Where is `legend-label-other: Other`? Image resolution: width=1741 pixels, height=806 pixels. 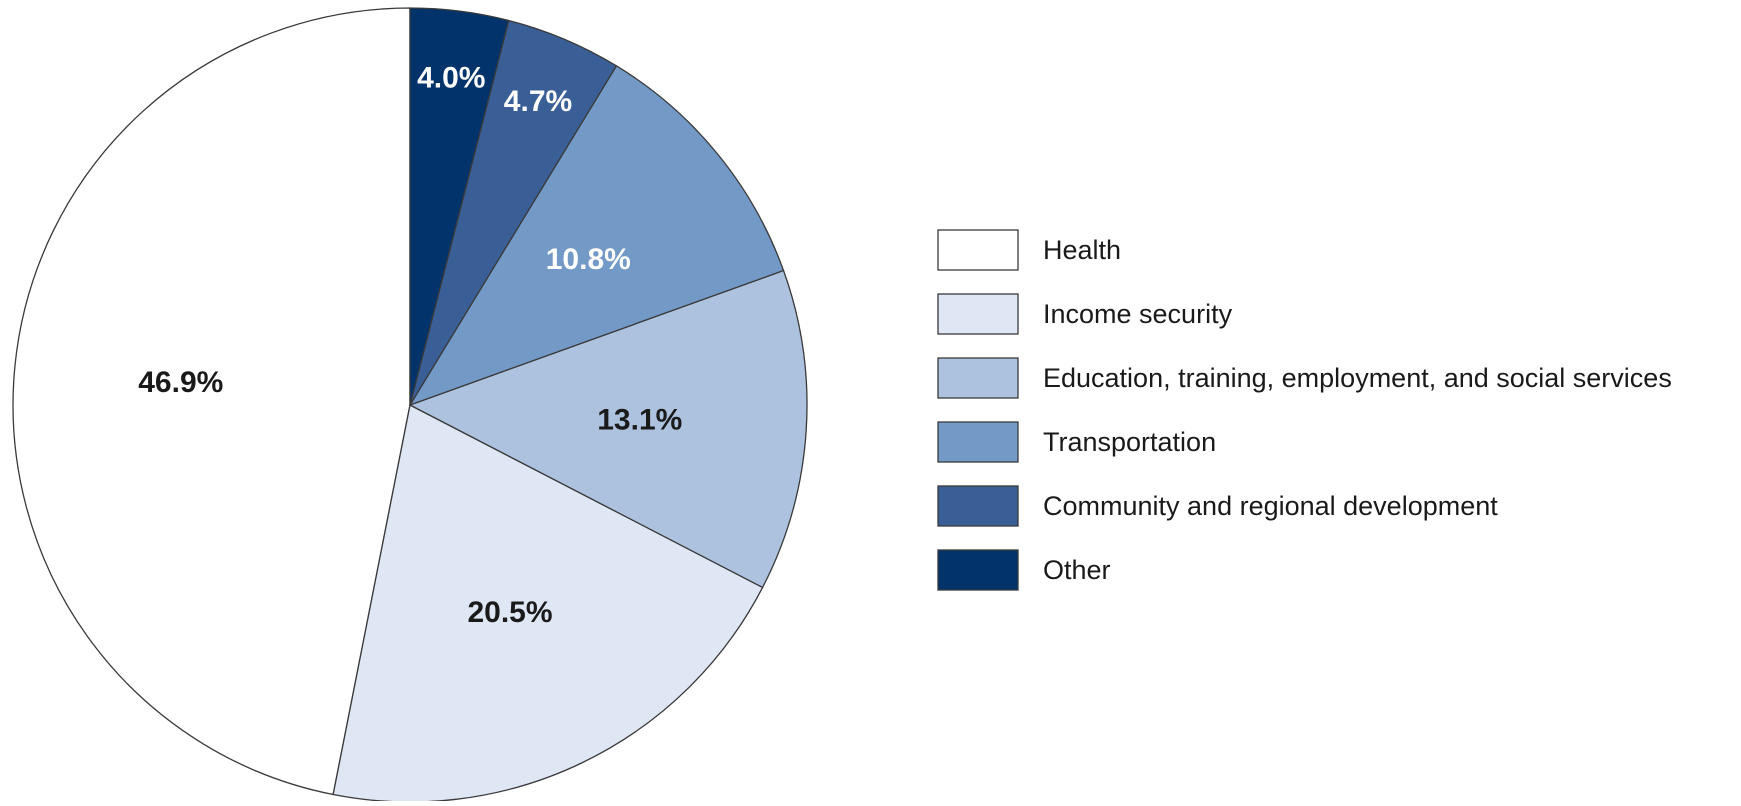
legend-label-other: Other is located at coordinates (1077, 570).